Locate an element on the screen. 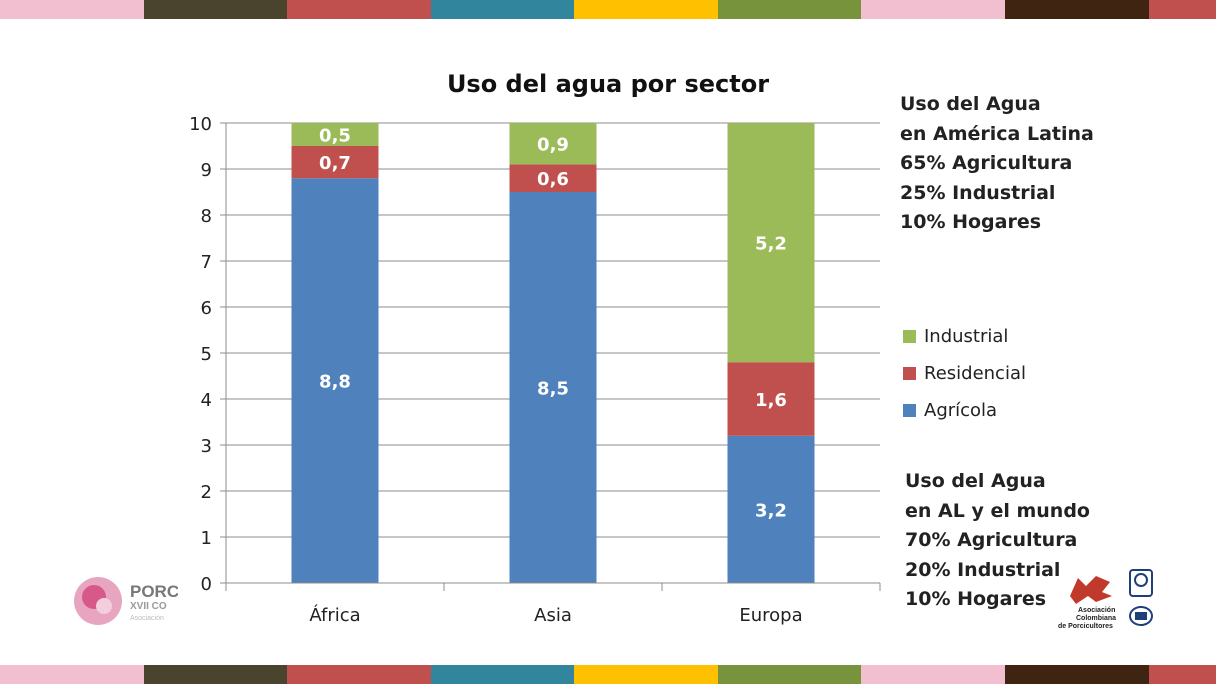 The width and height of the screenshot is (1216, 684). world-note-line: 70% Agricultura is located at coordinates (991, 540).